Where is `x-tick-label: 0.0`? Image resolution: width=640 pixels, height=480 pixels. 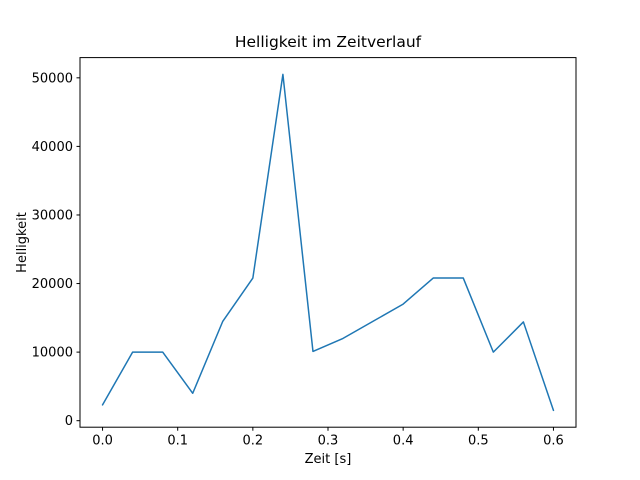
x-tick-label: 0.0 is located at coordinates (102, 441).